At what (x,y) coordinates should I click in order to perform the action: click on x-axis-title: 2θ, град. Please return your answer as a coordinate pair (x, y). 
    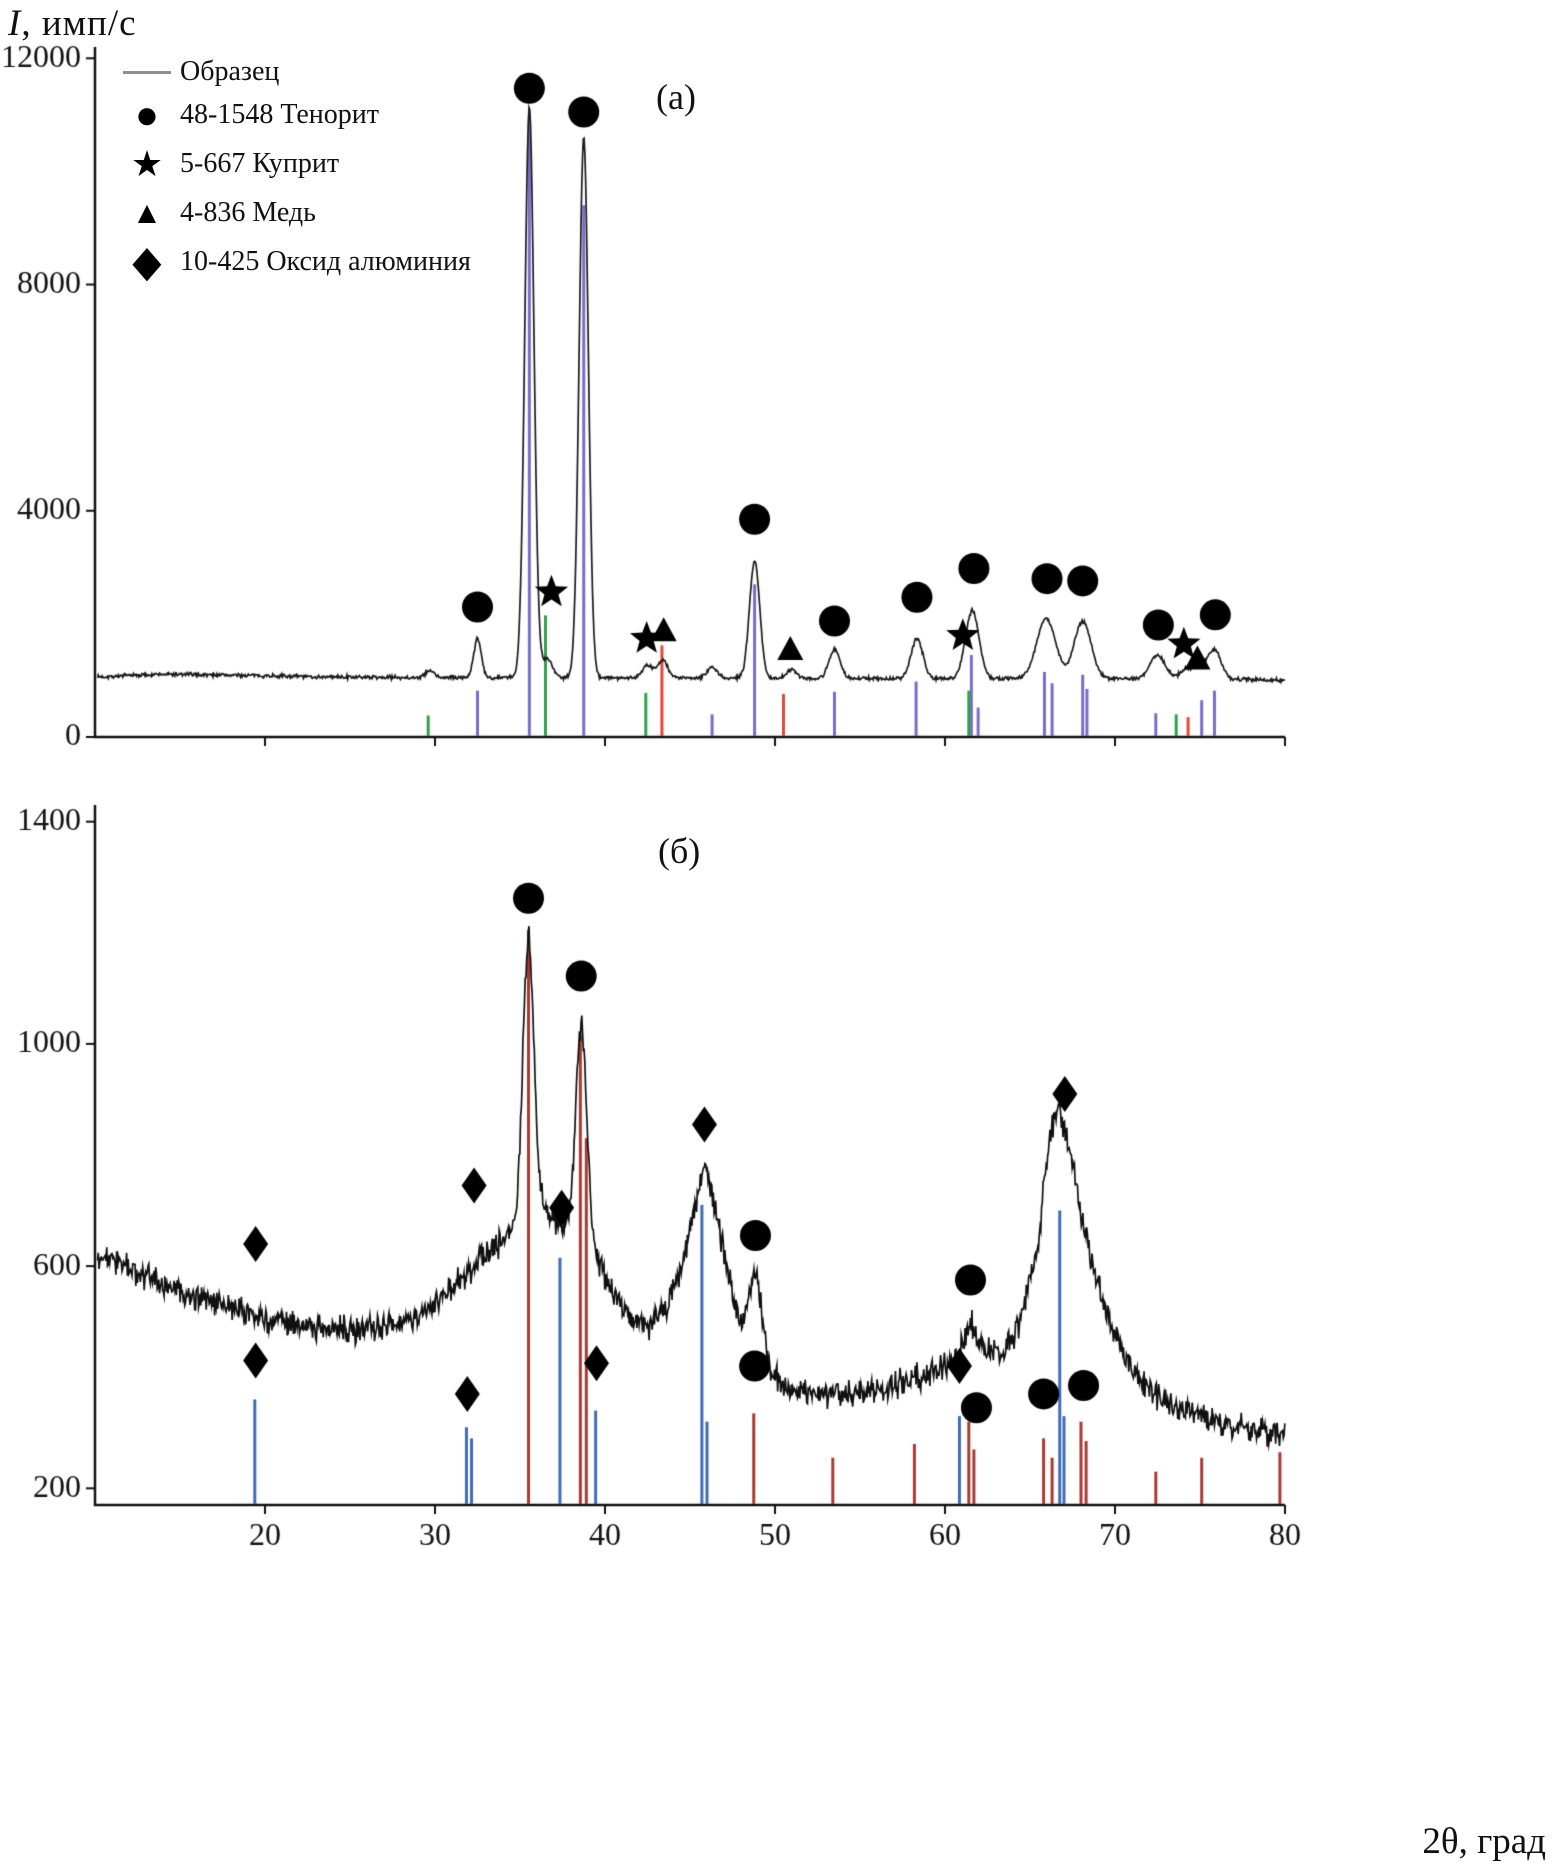
    Looking at the image, I should click on (1484, 1841).